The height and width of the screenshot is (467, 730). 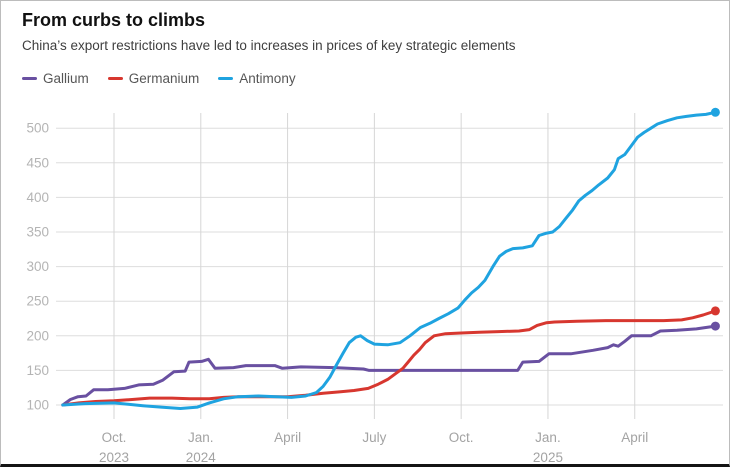 What do you see at coordinates (374, 437) in the screenshot?
I see `x-axis-tick-label: July` at bounding box center [374, 437].